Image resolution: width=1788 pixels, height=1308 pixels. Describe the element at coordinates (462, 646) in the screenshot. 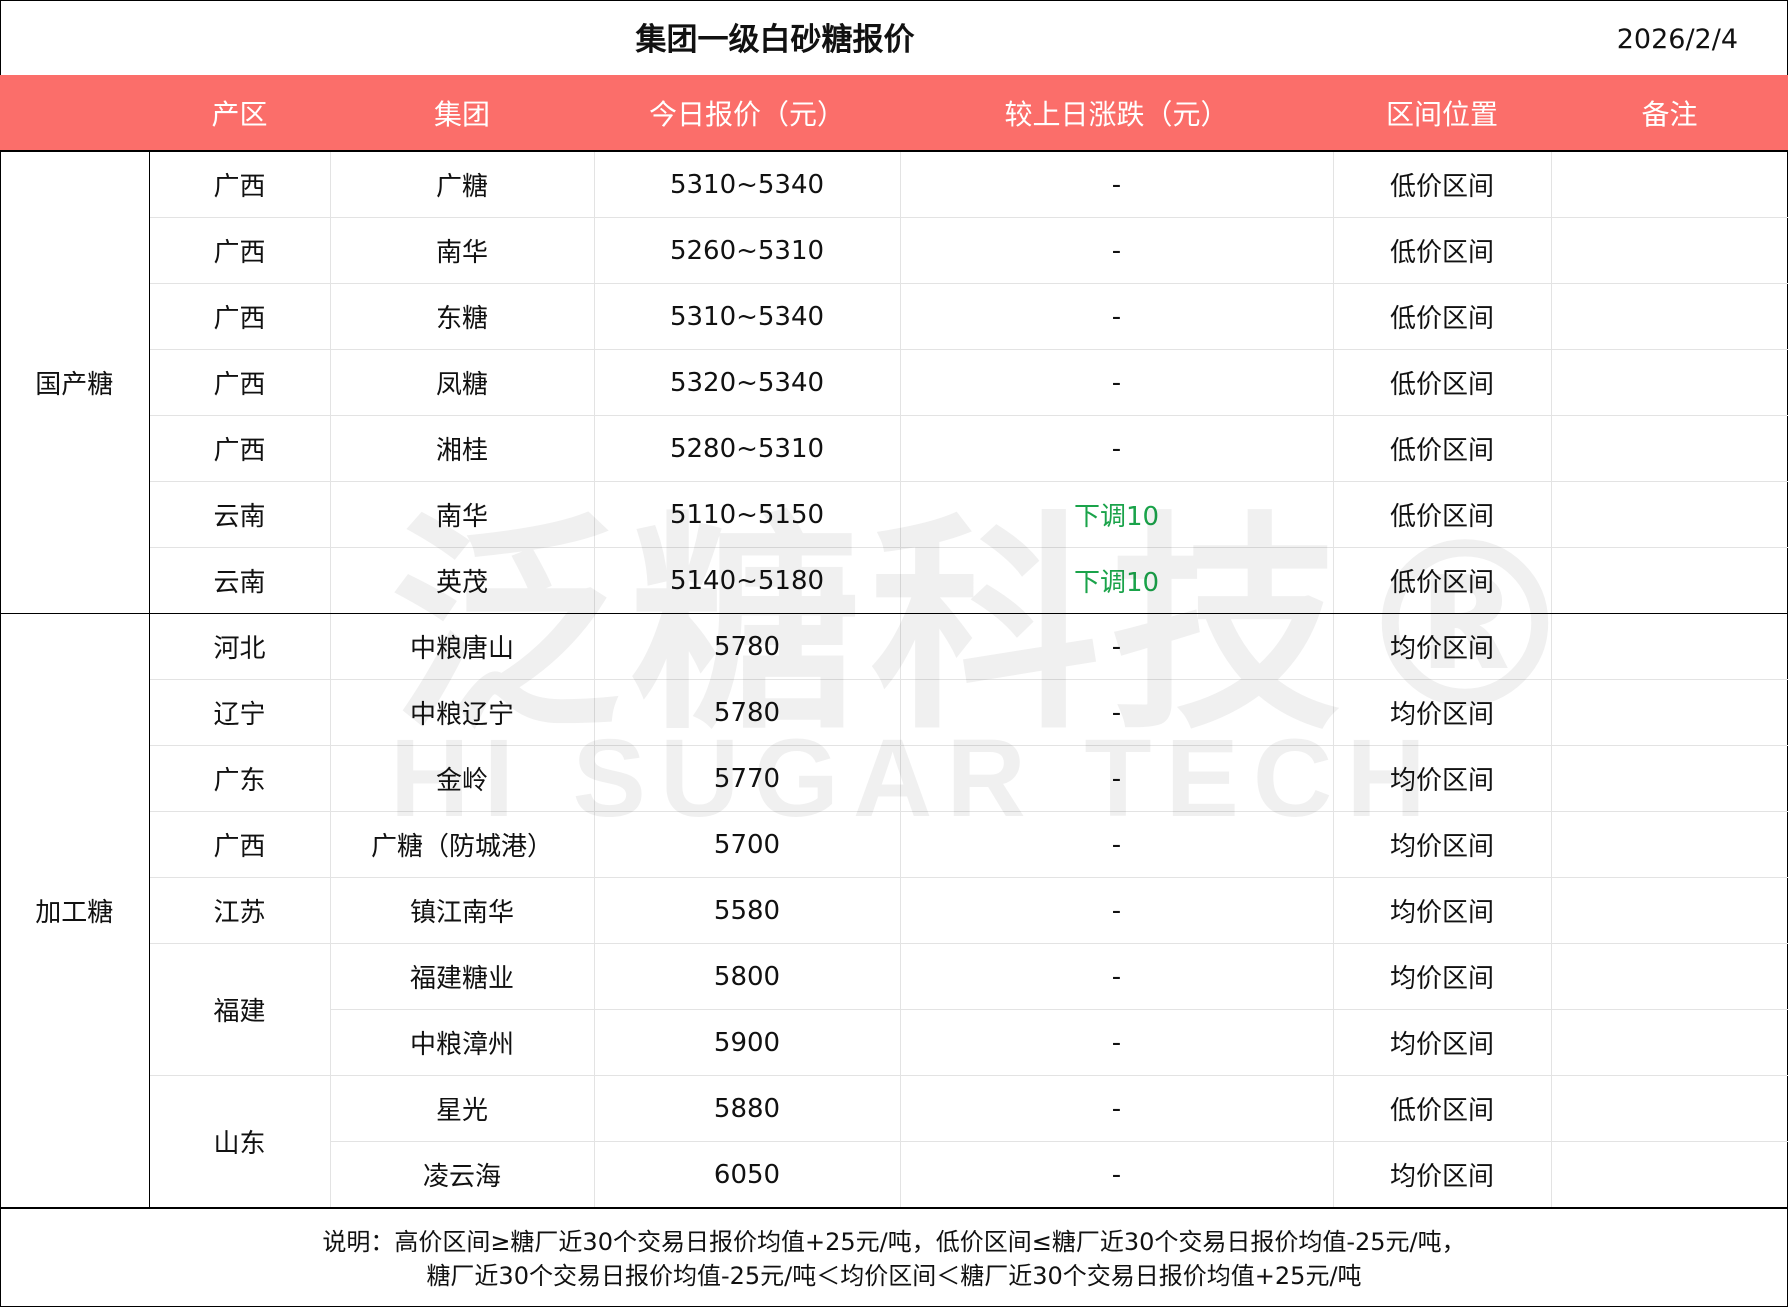

I see `group-cell: 中粮唐山` at that location.